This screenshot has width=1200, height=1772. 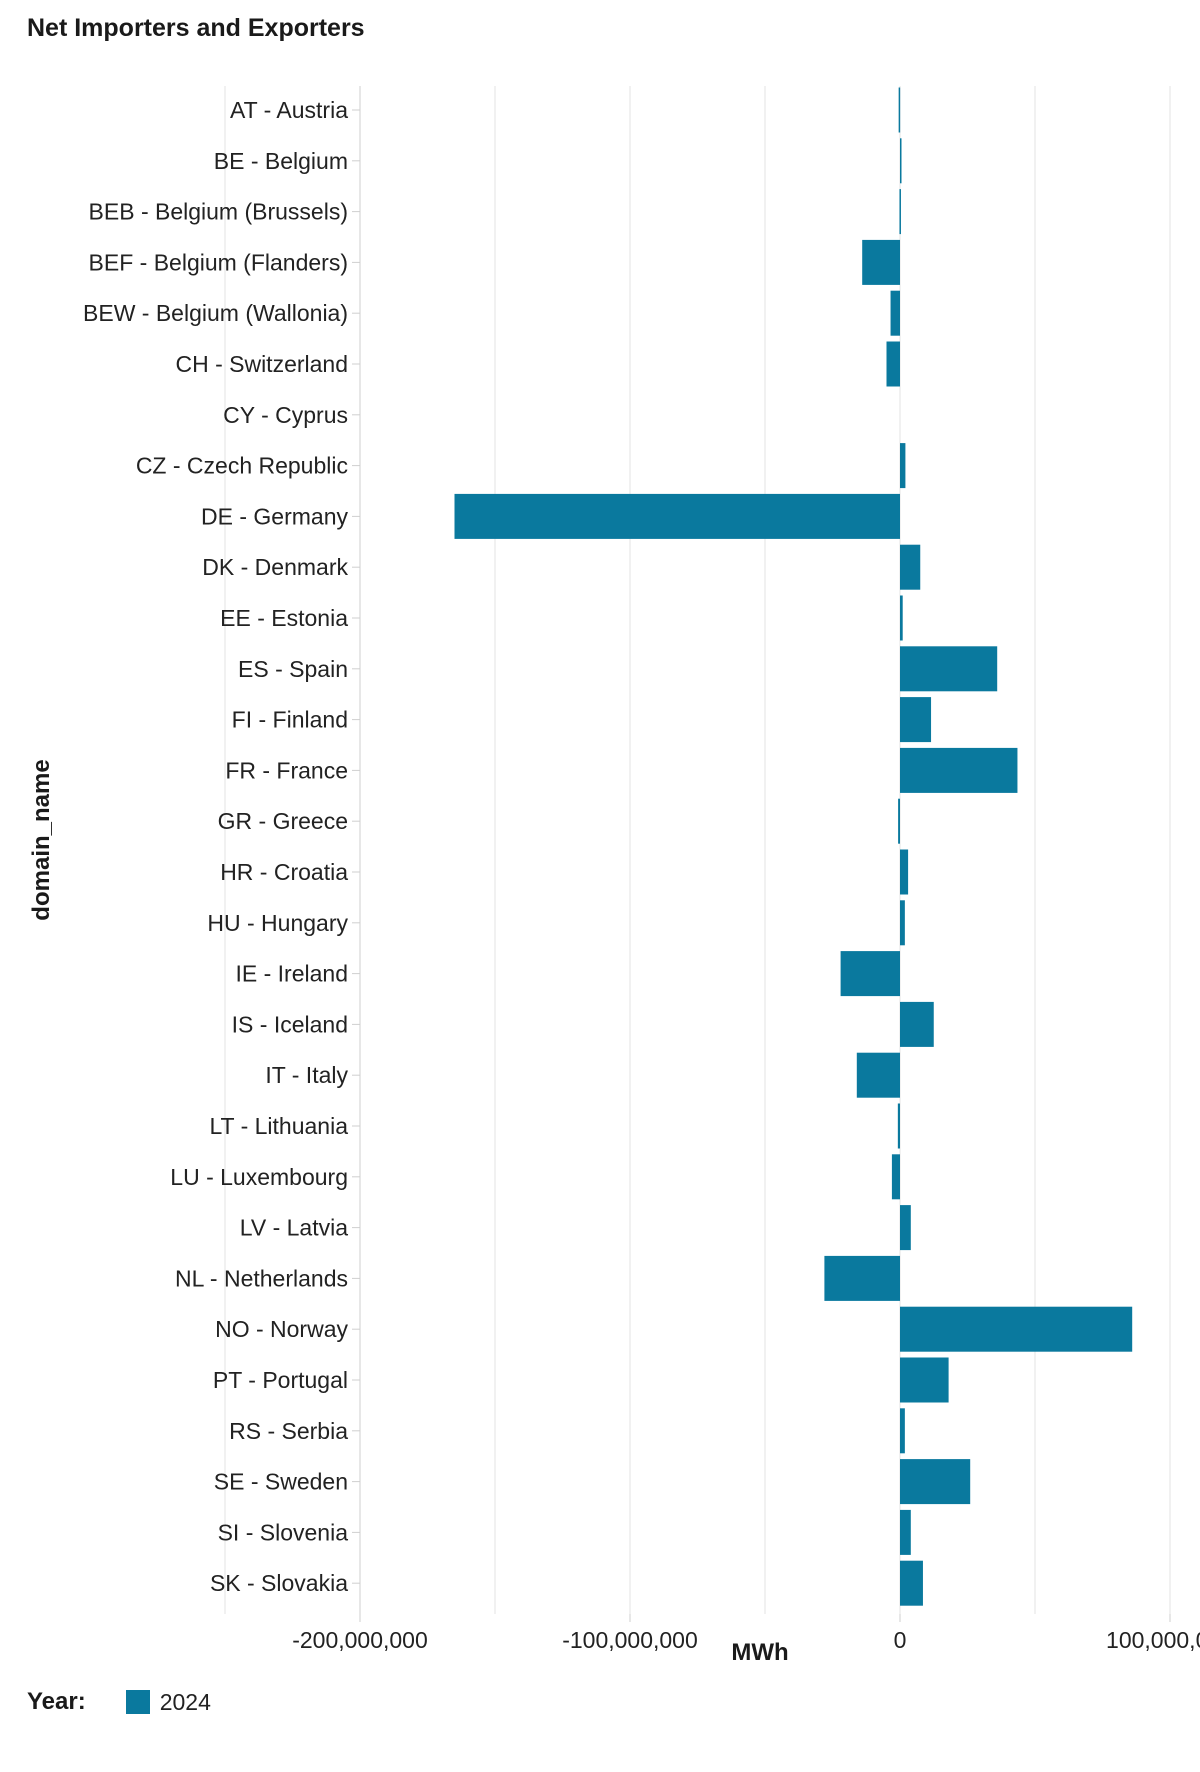 What do you see at coordinates (916, 720) in the screenshot?
I see `bar-fi` at bounding box center [916, 720].